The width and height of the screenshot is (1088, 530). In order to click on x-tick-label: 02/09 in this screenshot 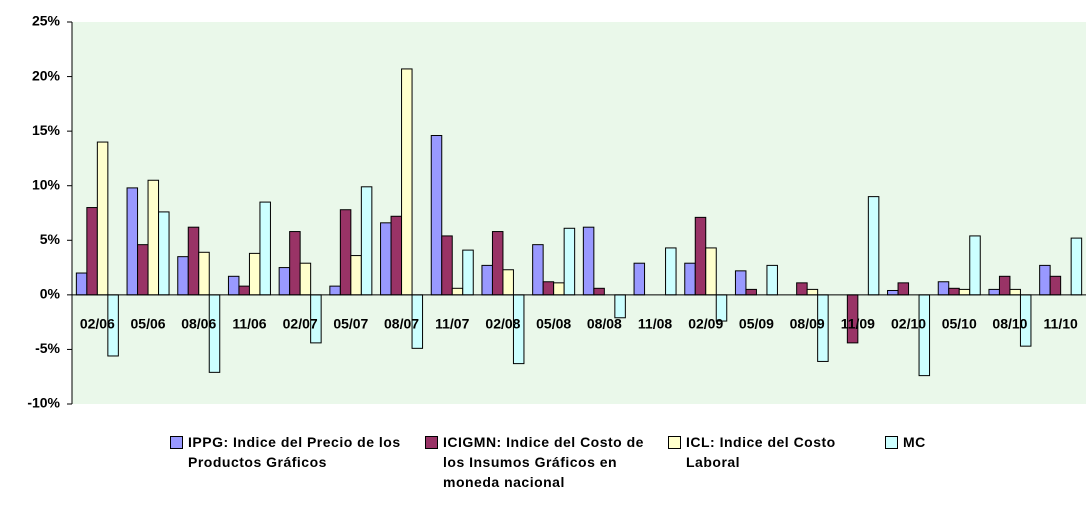, I will do `click(705, 324)`.